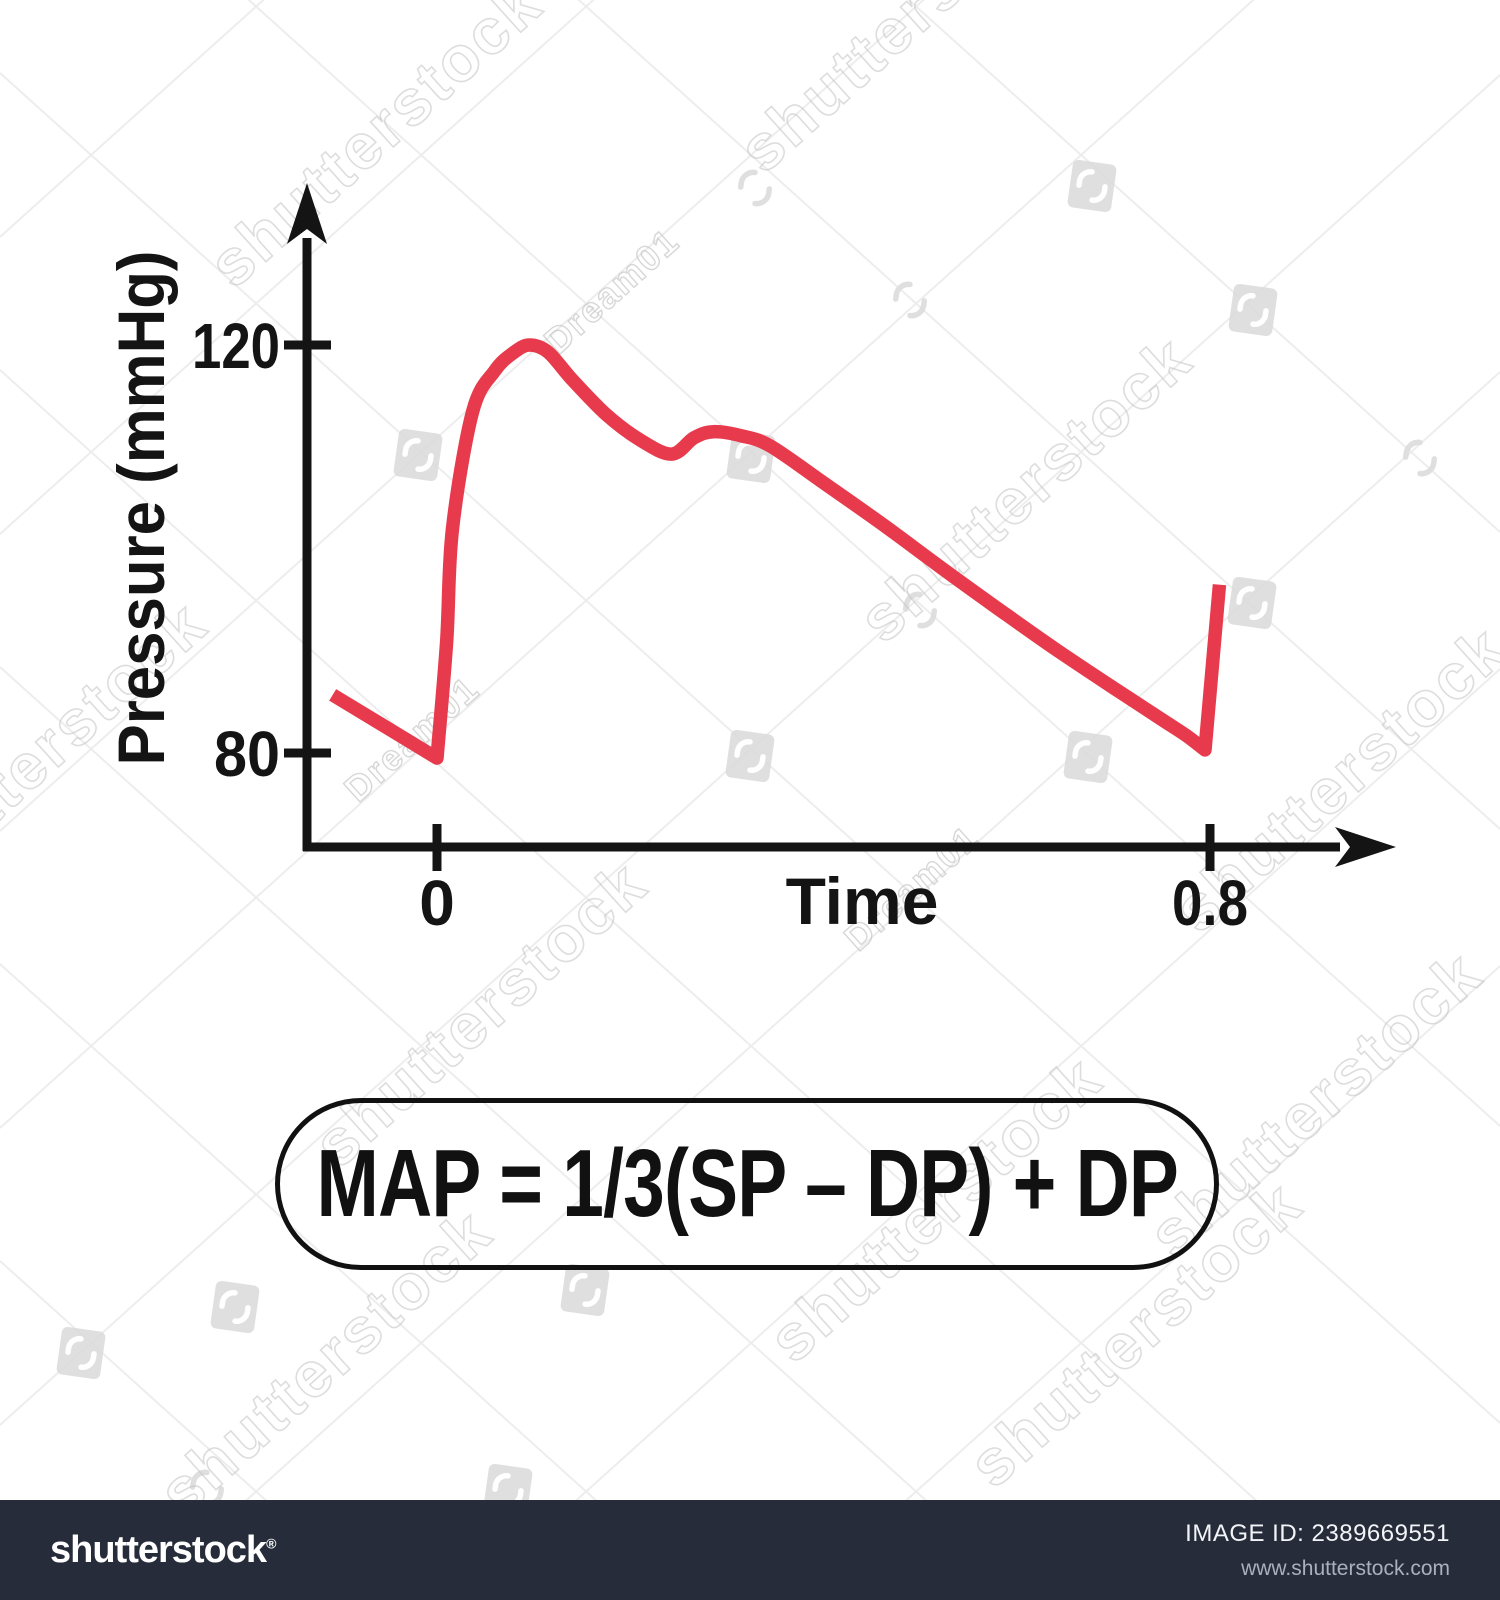 The image size is (1500, 1600). What do you see at coordinates (141, 508) in the screenshot?
I see `y-axis-title: Pressure (mmHg)` at bounding box center [141, 508].